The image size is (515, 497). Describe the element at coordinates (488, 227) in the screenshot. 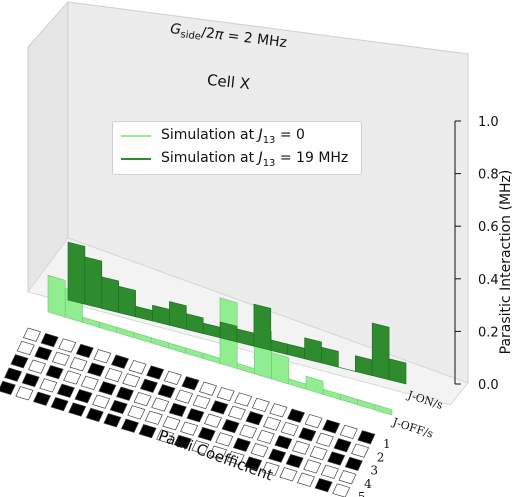

I see `z-tick-label: 0.6` at that location.